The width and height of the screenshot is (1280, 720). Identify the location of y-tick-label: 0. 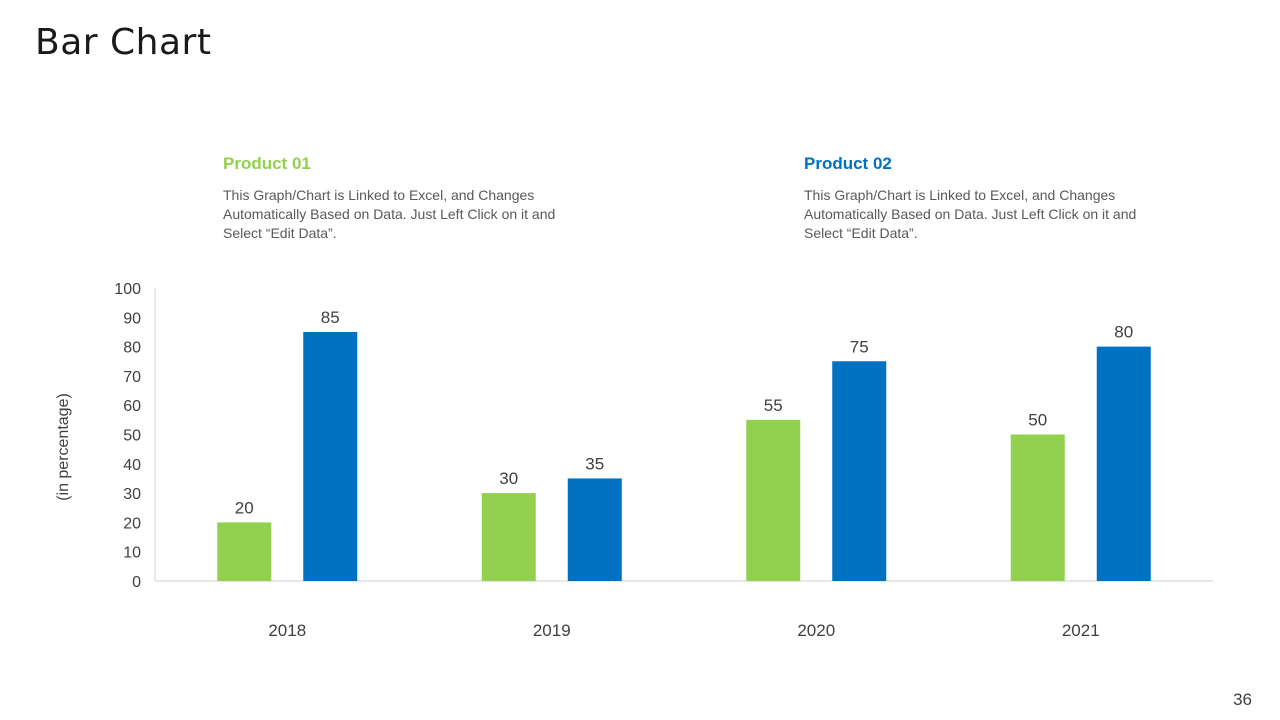
(136, 582).